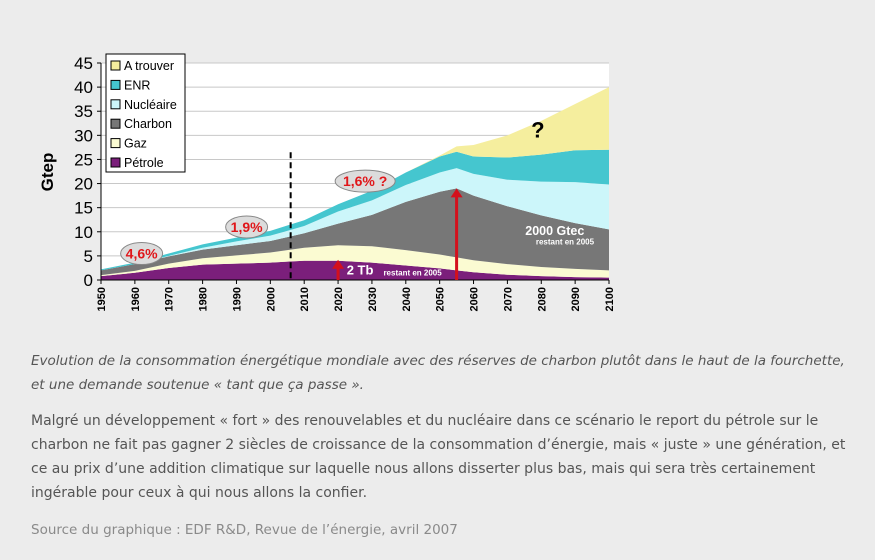 This screenshot has height=560, width=875. What do you see at coordinates (554, 231) in the screenshot?
I see `coal-reserve-label: 2000 Gtec` at bounding box center [554, 231].